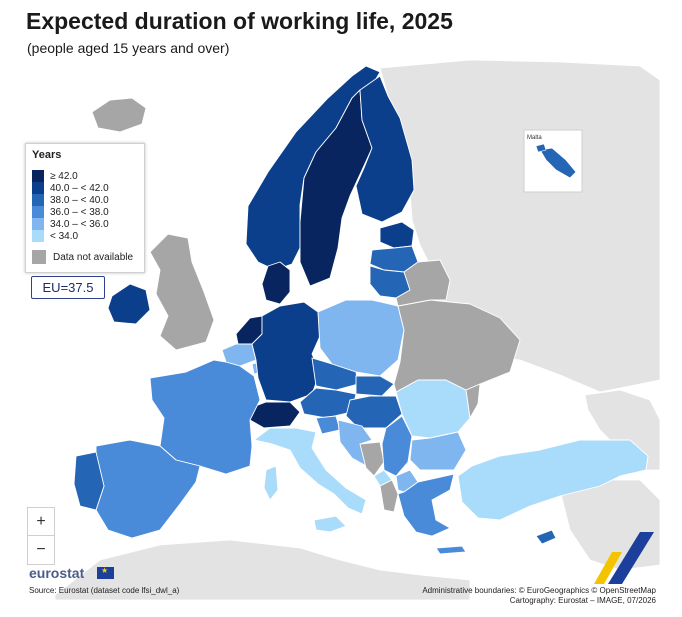 The width and height of the screenshot is (682, 617). I want to click on country-greece, so click(426, 505).